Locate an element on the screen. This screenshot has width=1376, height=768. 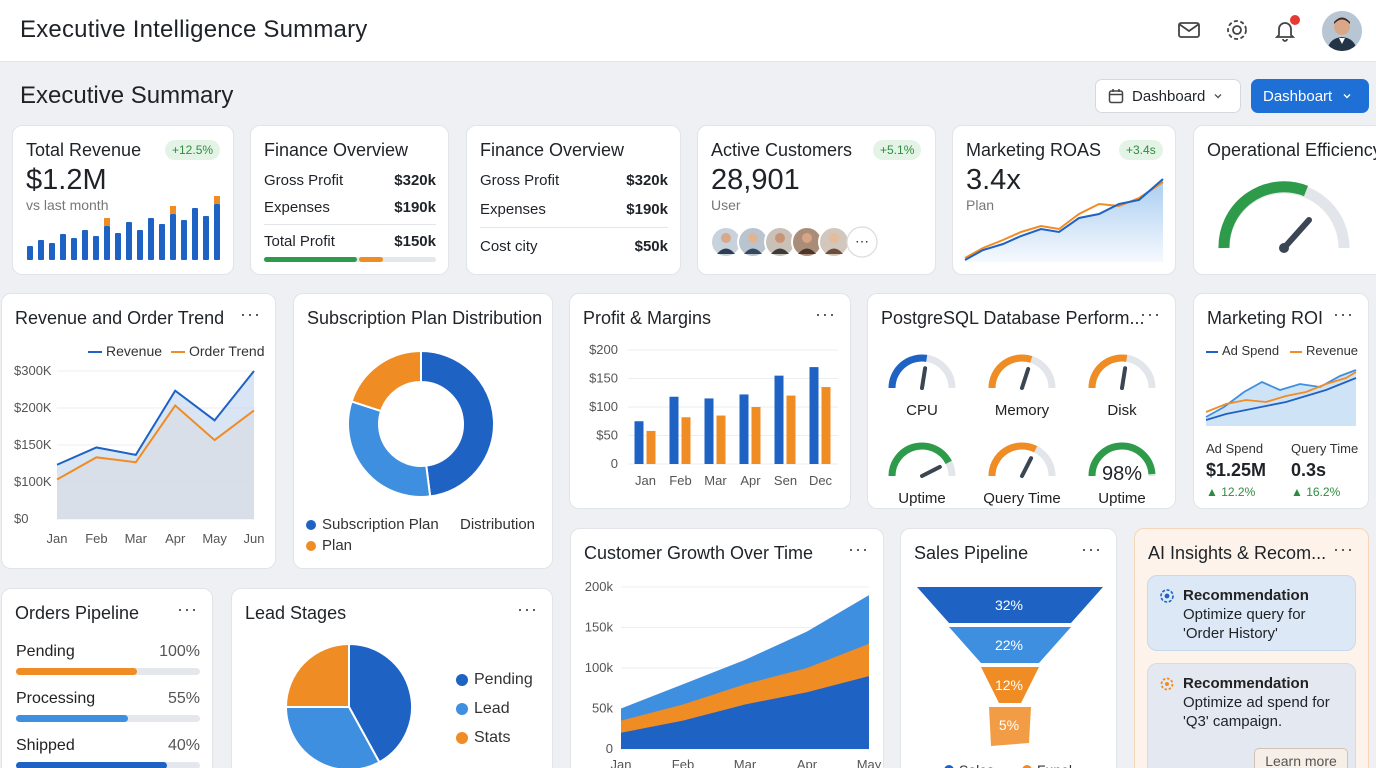
active-customers-card: Active Customers +5.1% 28,901 User ⋯ is located at coordinates (816, 200).